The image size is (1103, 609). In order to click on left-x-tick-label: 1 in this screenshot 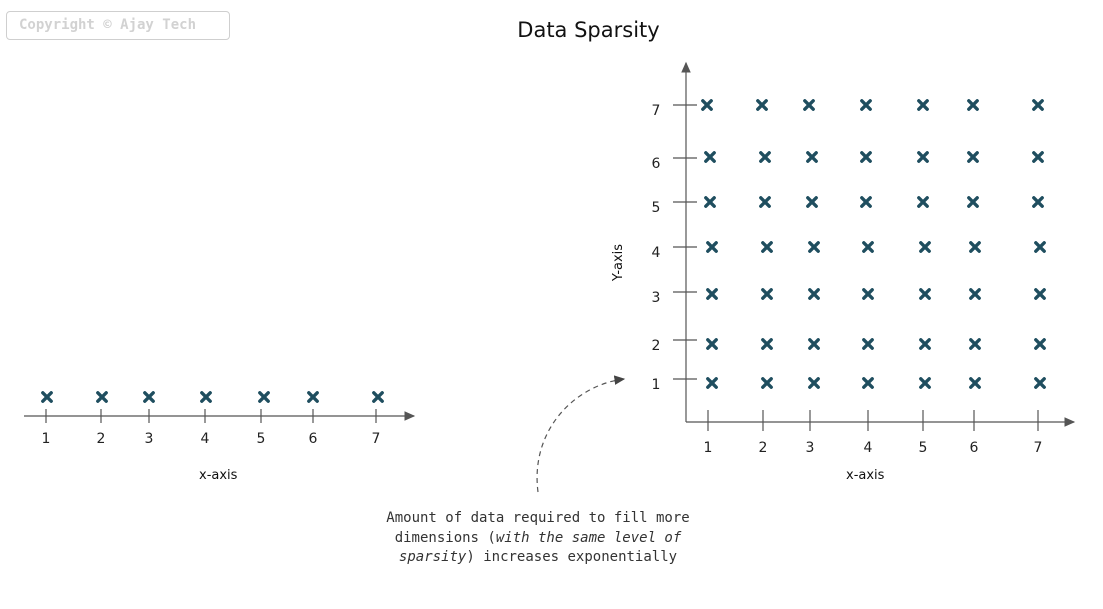, I will do `click(46, 439)`.